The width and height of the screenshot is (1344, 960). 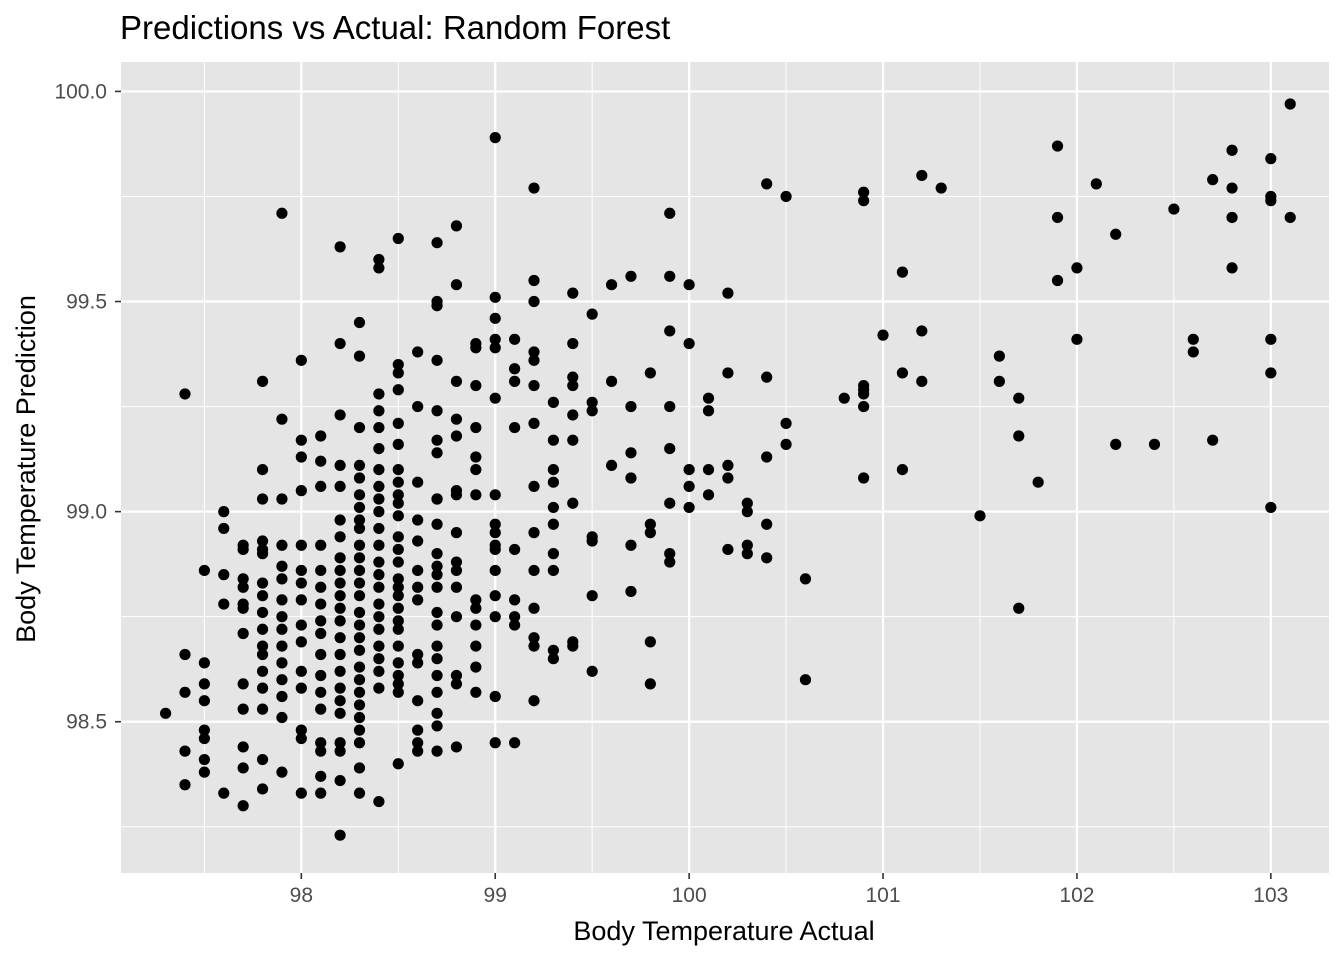 I want to click on chart-title: Predictions vs Actual: Random Forest, so click(x=395, y=27).